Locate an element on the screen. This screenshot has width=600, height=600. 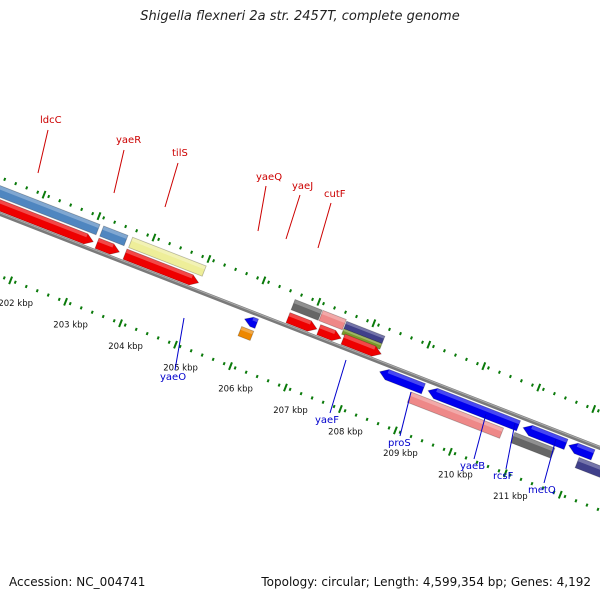
cds-yaeB is located at coordinates (545, 437).